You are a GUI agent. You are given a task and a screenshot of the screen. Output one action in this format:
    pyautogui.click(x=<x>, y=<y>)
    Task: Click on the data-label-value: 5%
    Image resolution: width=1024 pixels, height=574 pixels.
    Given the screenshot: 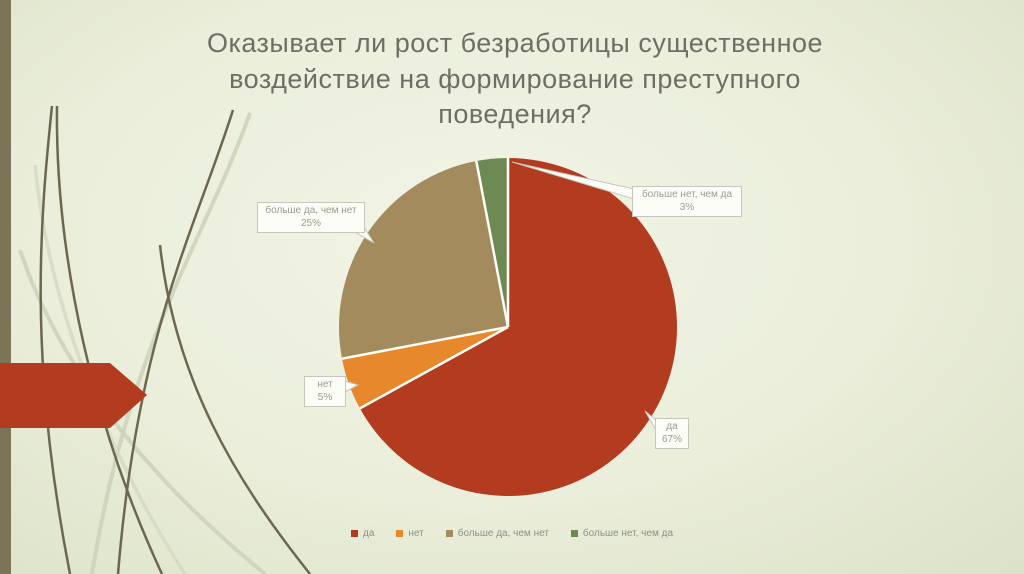 What is the action you would take?
    pyautogui.click(x=325, y=397)
    